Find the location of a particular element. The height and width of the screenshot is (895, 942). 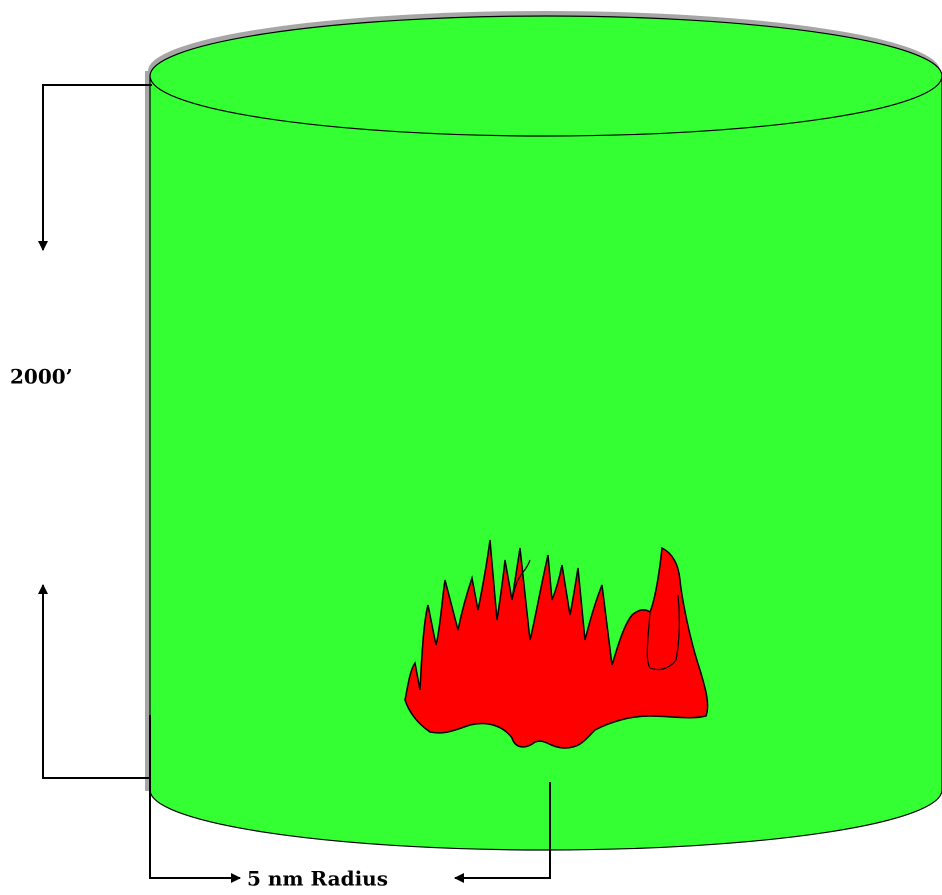

height-label: 2000’ is located at coordinates (41, 377).